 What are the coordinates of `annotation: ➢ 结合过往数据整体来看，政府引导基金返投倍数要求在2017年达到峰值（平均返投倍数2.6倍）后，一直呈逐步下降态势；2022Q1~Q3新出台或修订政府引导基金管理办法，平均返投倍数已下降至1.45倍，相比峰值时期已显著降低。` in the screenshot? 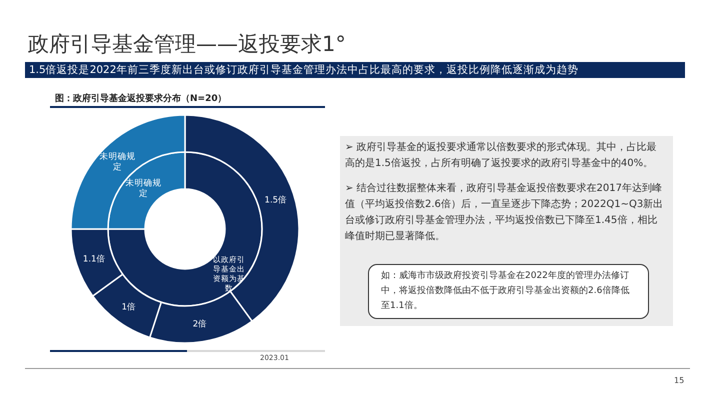 It's located at (504, 213).